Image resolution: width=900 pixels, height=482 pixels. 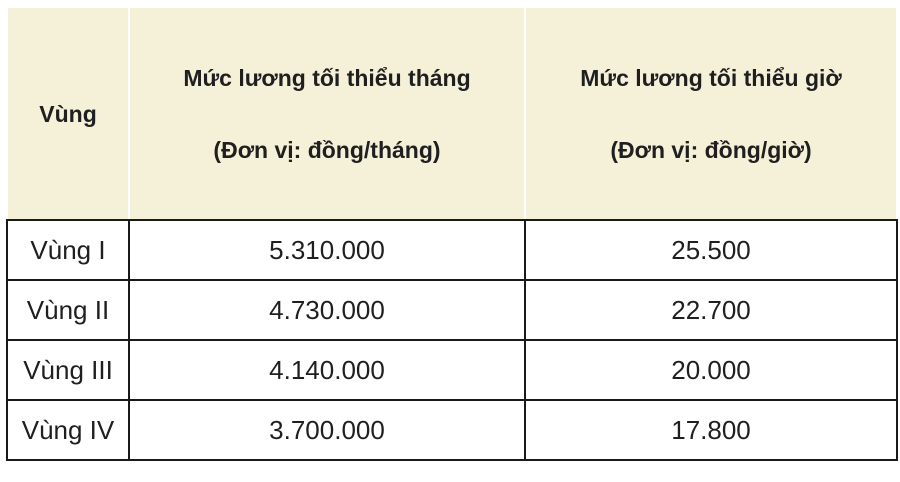 What do you see at coordinates (327, 149) in the screenshot?
I see `col-header-monthly-unit: (Đơn vị: đồng/tháng)` at bounding box center [327, 149].